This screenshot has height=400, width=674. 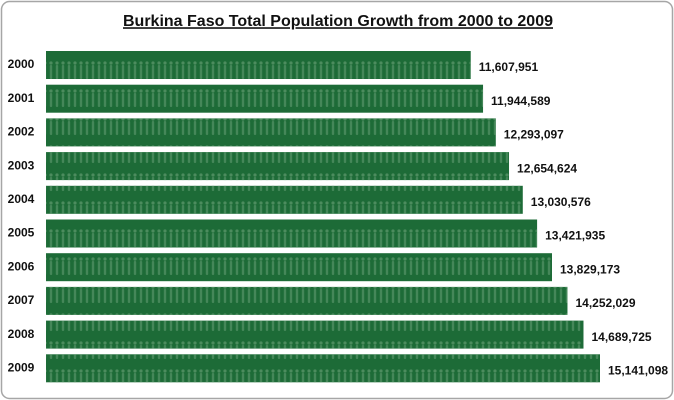 What do you see at coordinates (621, 337) in the screenshot?
I see `value-label: 14,689,725` at bounding box center [621, 337].